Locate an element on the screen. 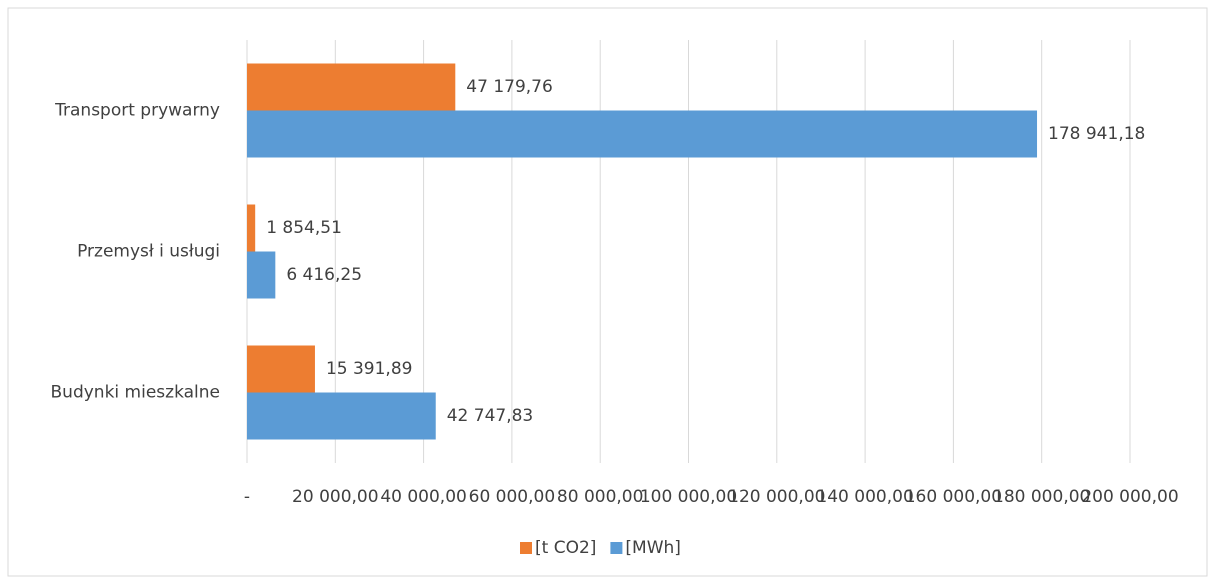 The image size is (1208, 577). x-tick-label: 40 000,00 is located at coordinates (423, 497).